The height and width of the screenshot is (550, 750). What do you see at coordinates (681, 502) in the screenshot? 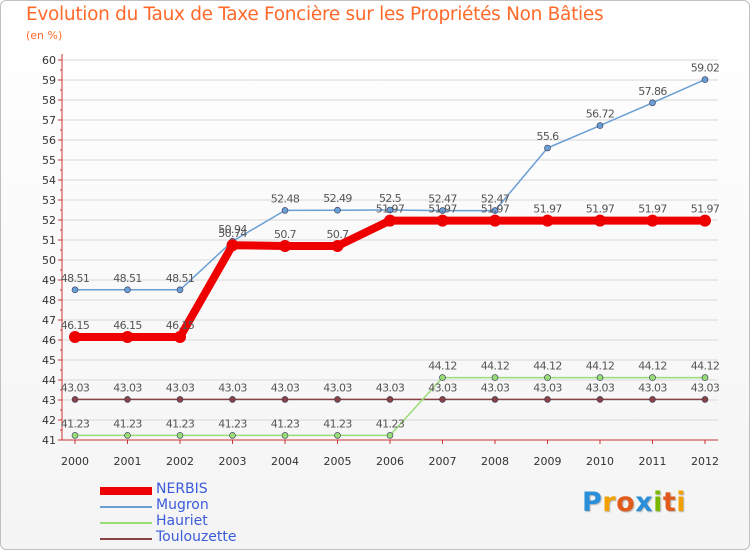
I see `logo-letter: i` at bounding box center [681, 502].